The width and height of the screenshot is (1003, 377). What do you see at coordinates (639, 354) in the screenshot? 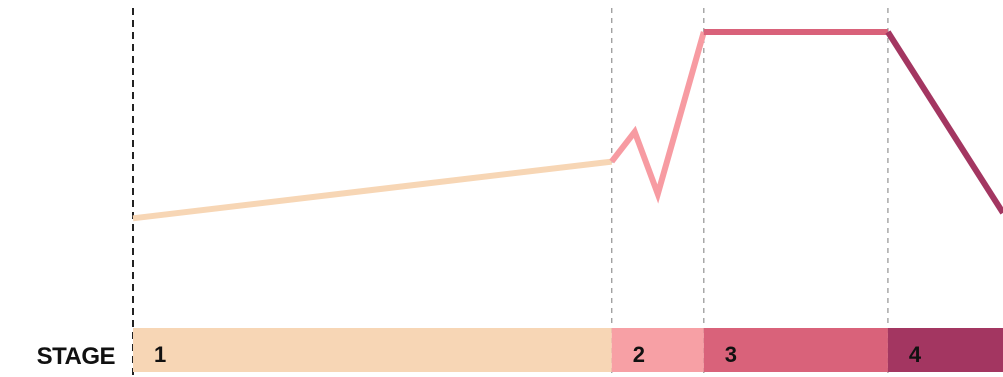
I see `stage-number-2: 2` at bounding box center [639, 354].